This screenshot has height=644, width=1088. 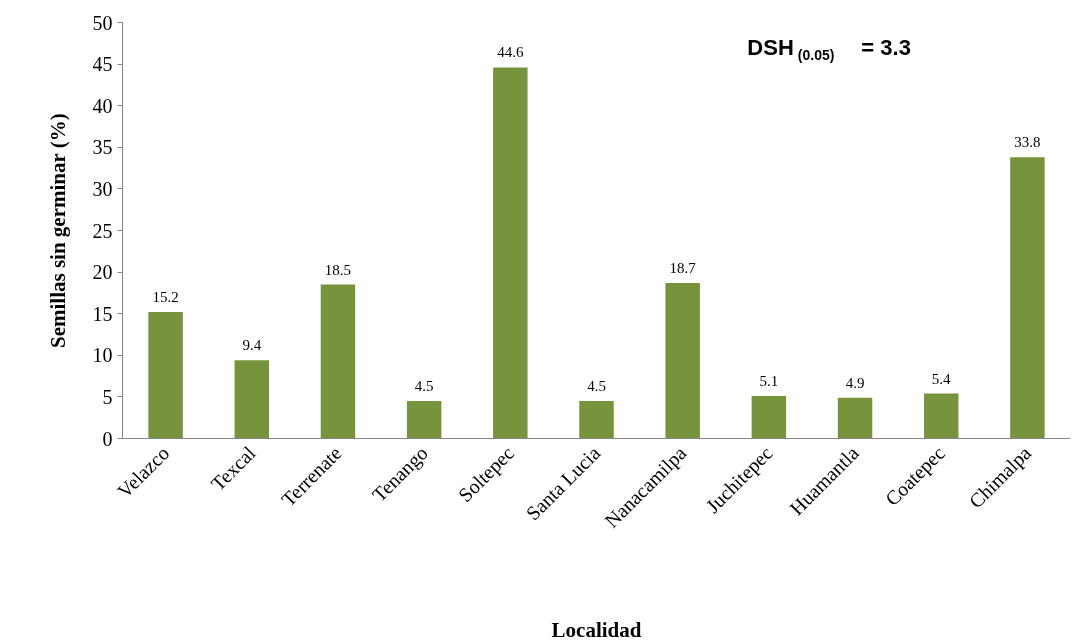 I want to click on data-label: 18.7, so click(x=683, y=267).